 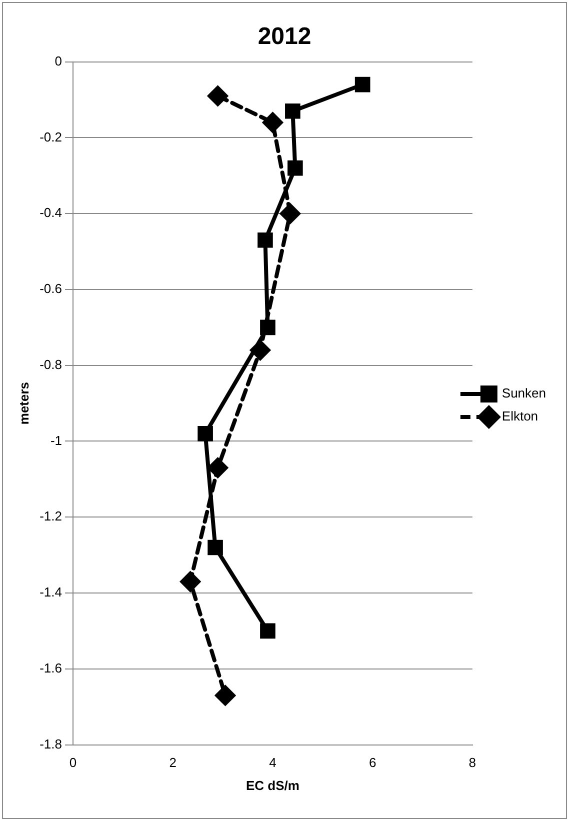 What do you see at coordinates (372, 762) in the screenshot?
I see `x-tick-label: 6` at bounding box center [372, 762].